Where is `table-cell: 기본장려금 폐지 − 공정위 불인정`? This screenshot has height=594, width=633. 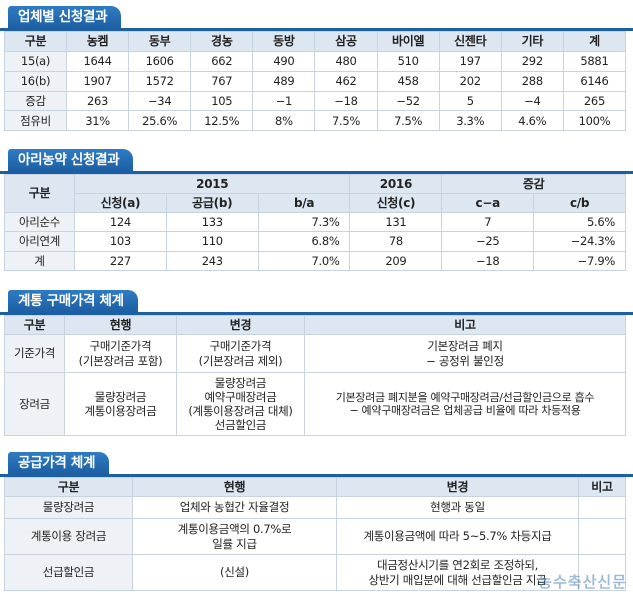
table-cell: 기본장려금 폐지 − 공정위 불인정 is located at coordinates (465, 353).